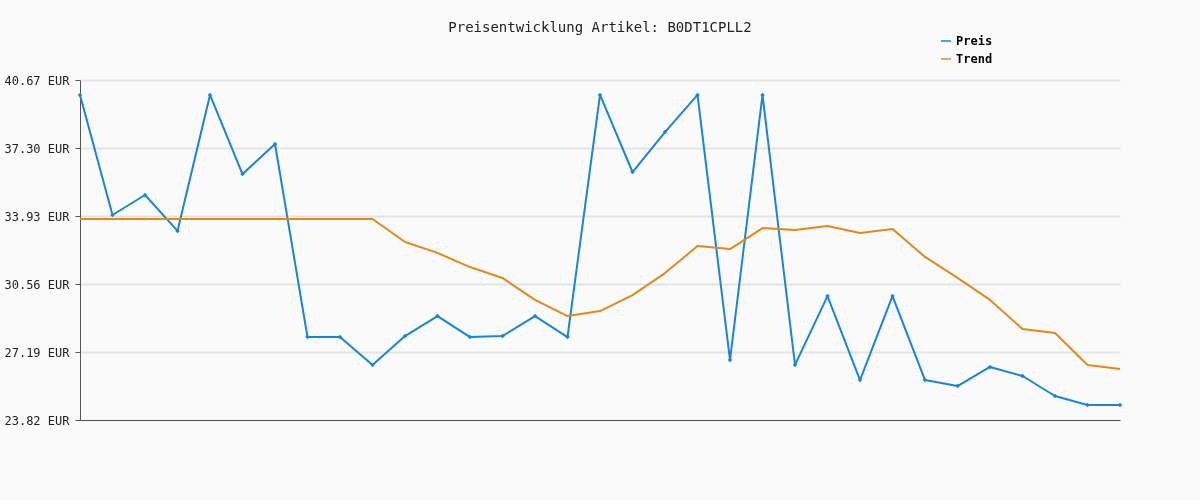  I want to click on y-tick-label: 37.30 EUR, so click(37, 148).